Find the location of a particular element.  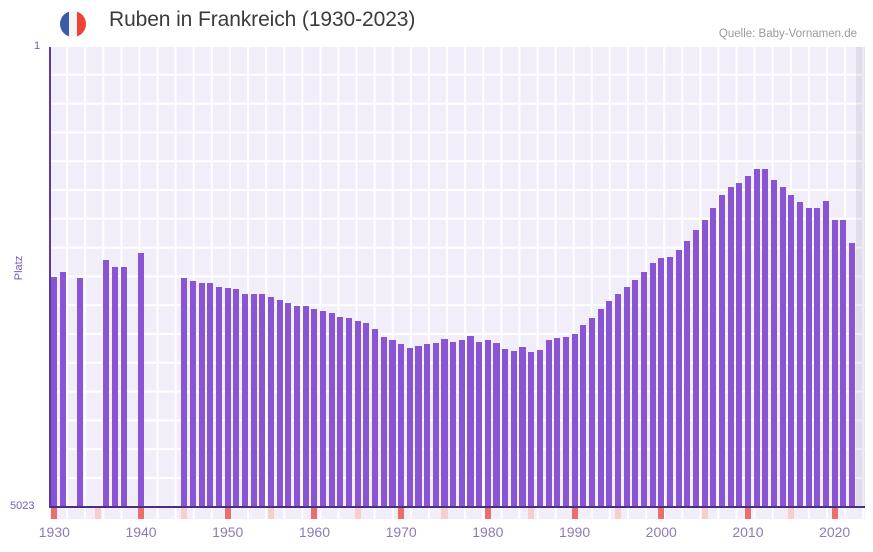

bar-1953 is located at coordinates (253, 400).